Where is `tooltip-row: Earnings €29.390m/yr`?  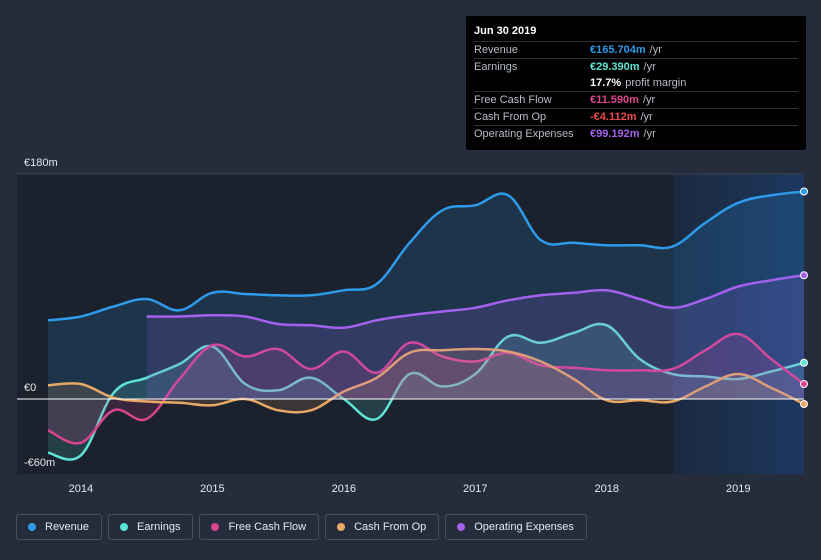
tooltip-row: Earnings €29.390m/yr is located at coordinates (636, 66).